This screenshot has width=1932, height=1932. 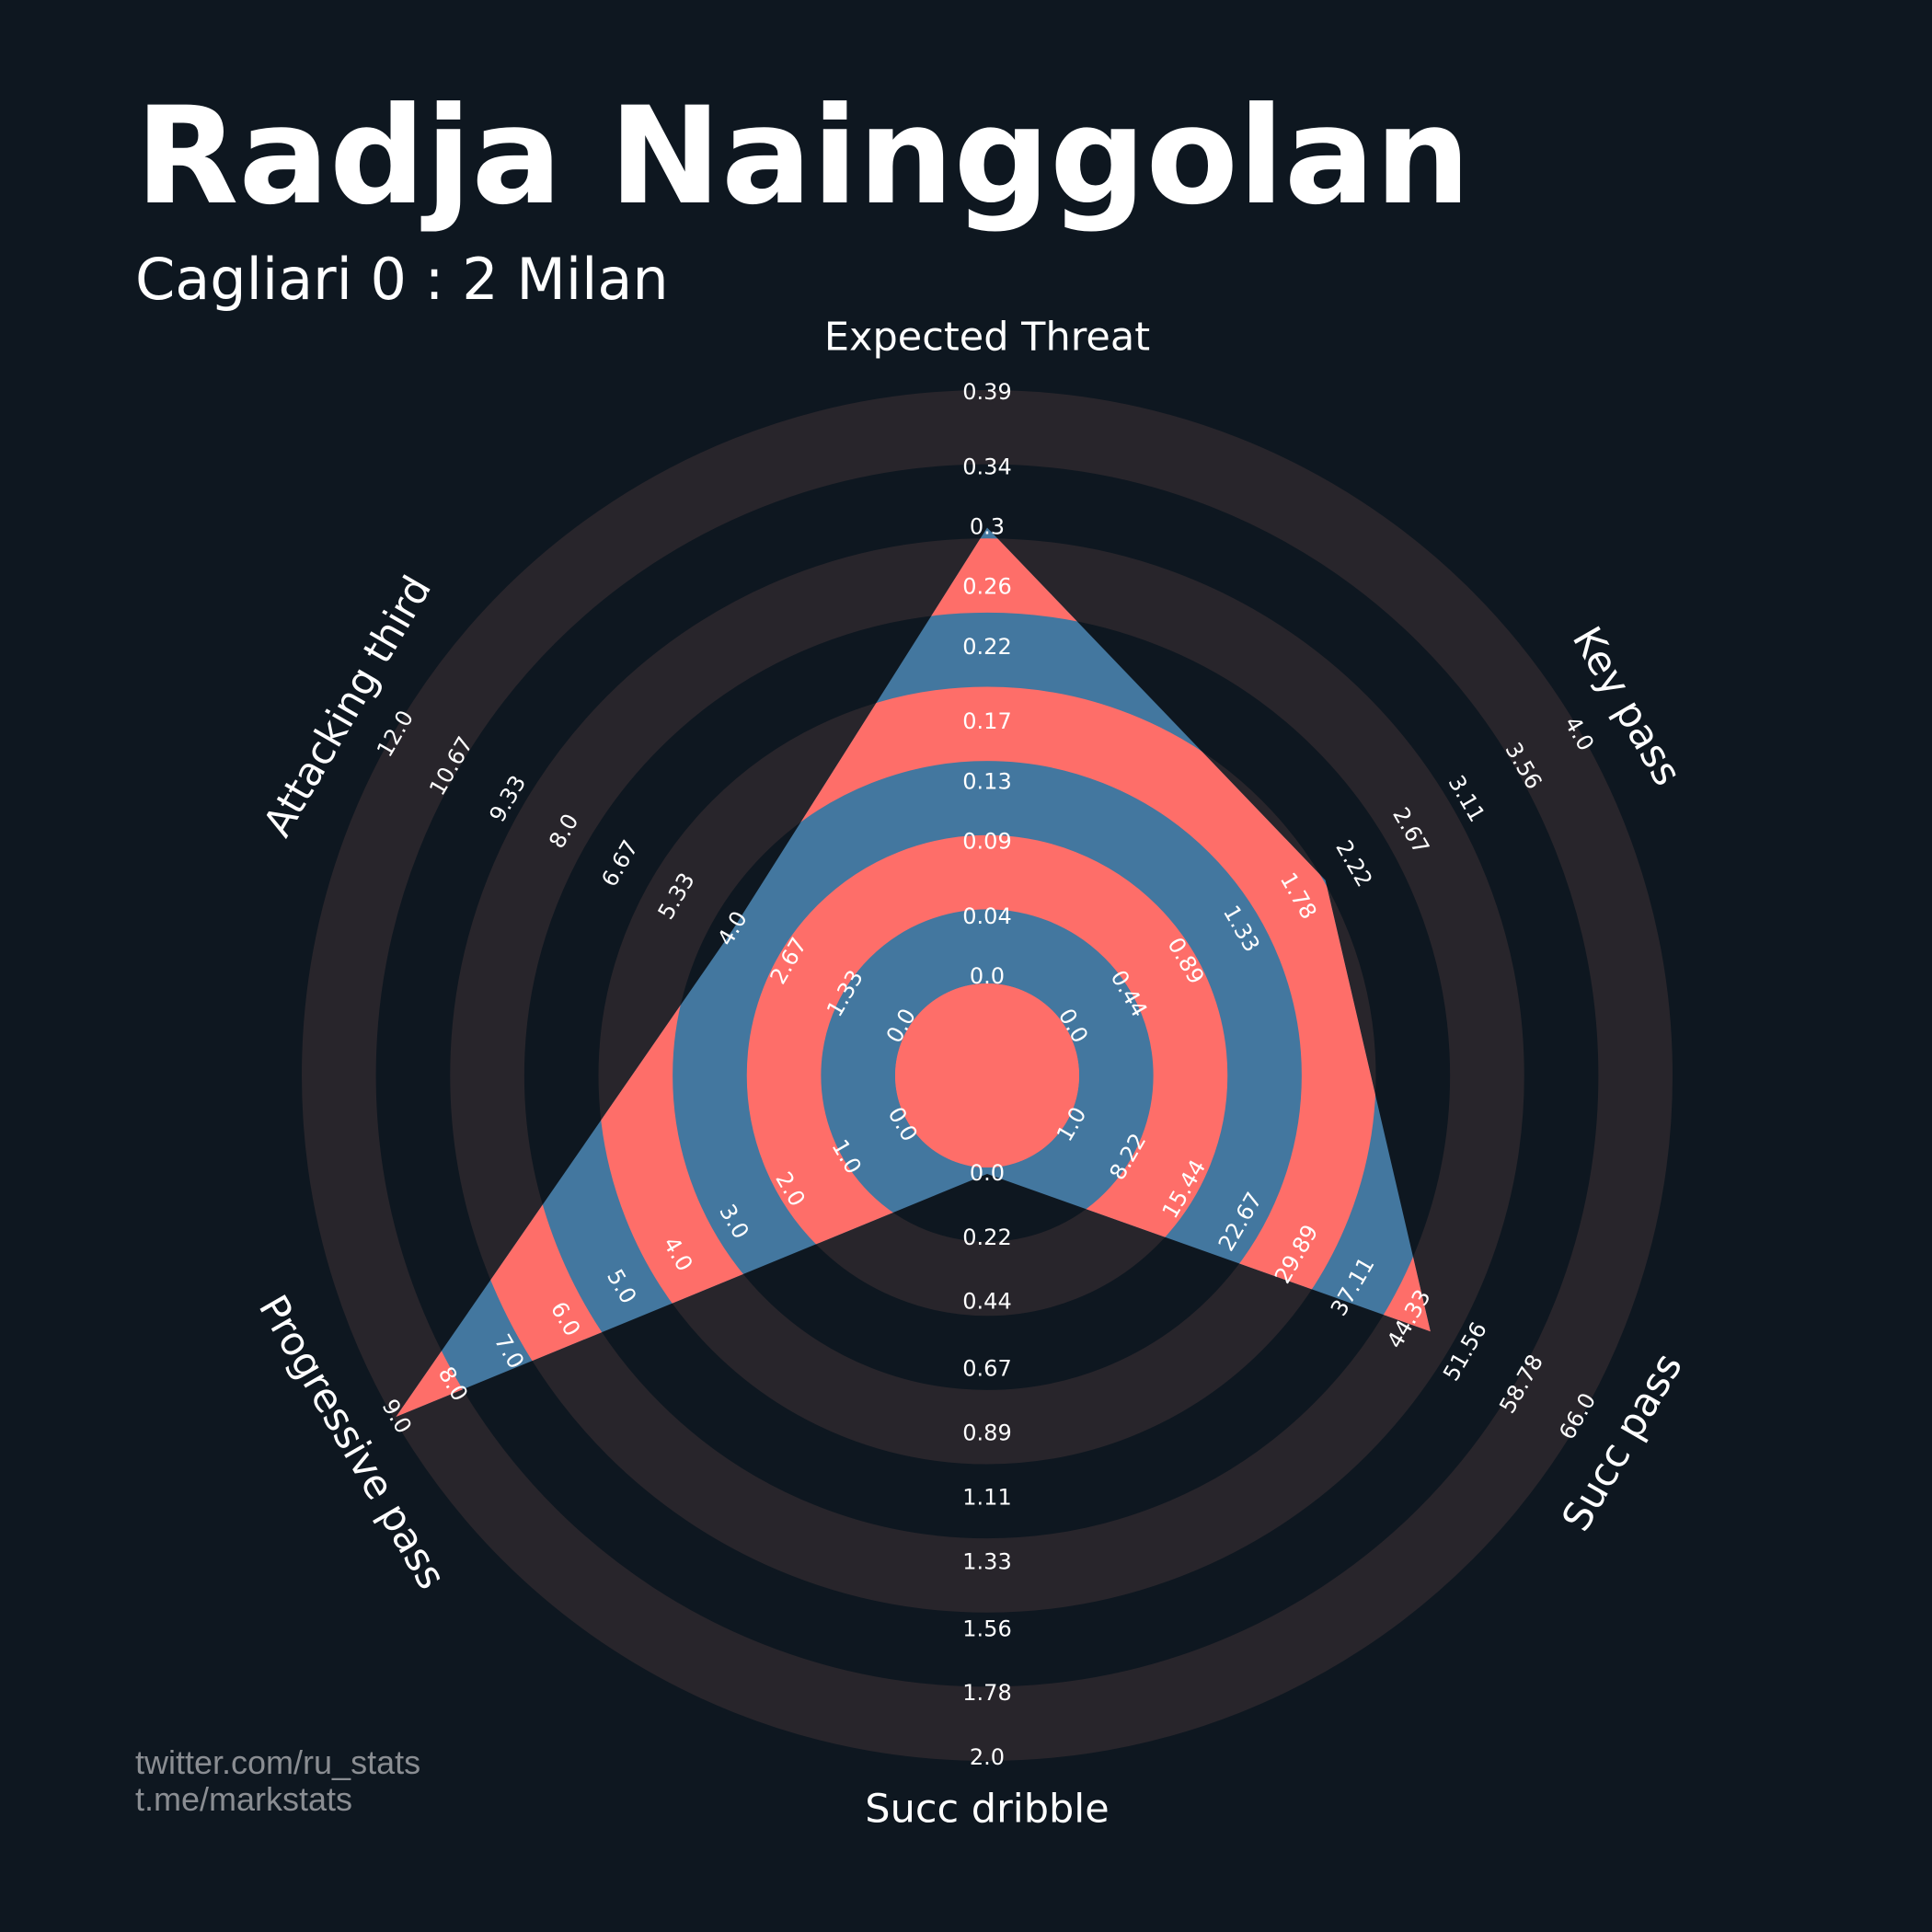 I want to click on tick-label: 1.11, so click(x=986, y=1497).